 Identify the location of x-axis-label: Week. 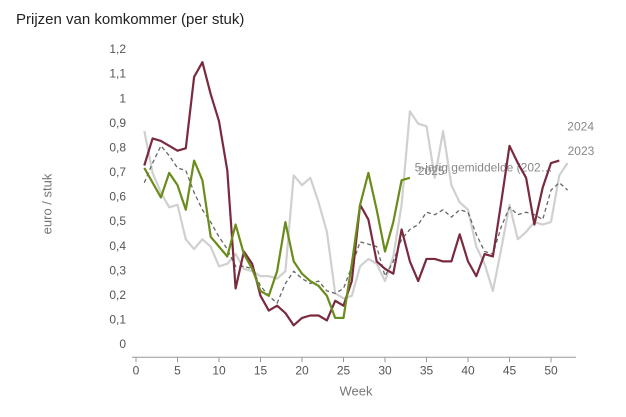
(356, 390).